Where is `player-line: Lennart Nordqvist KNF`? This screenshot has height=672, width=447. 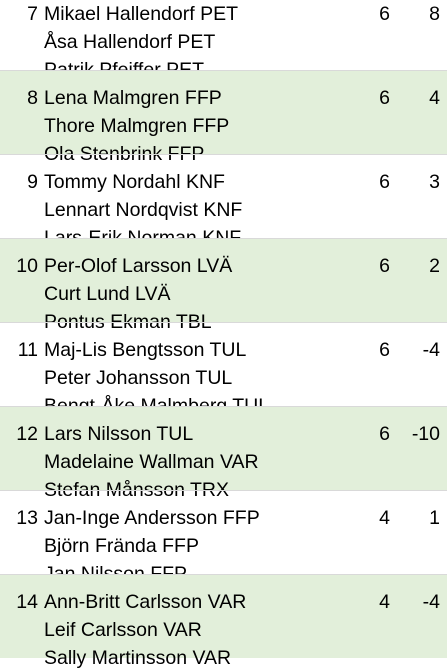 player-line: Lennart Nordqvist KNF is located at coordinates (223, 210).